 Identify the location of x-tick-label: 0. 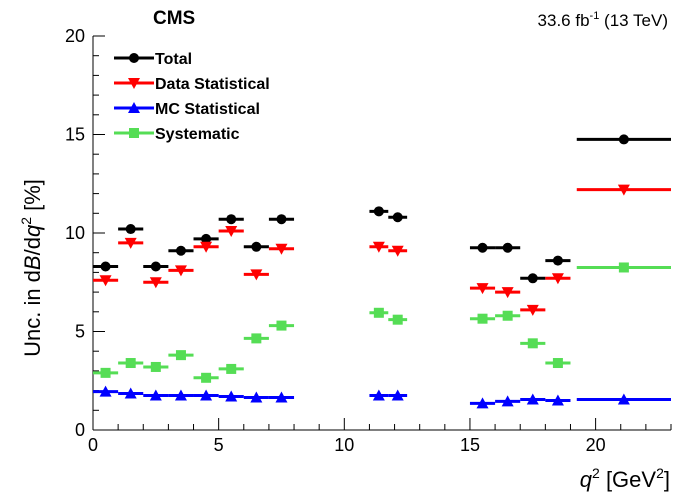
(93, 445).